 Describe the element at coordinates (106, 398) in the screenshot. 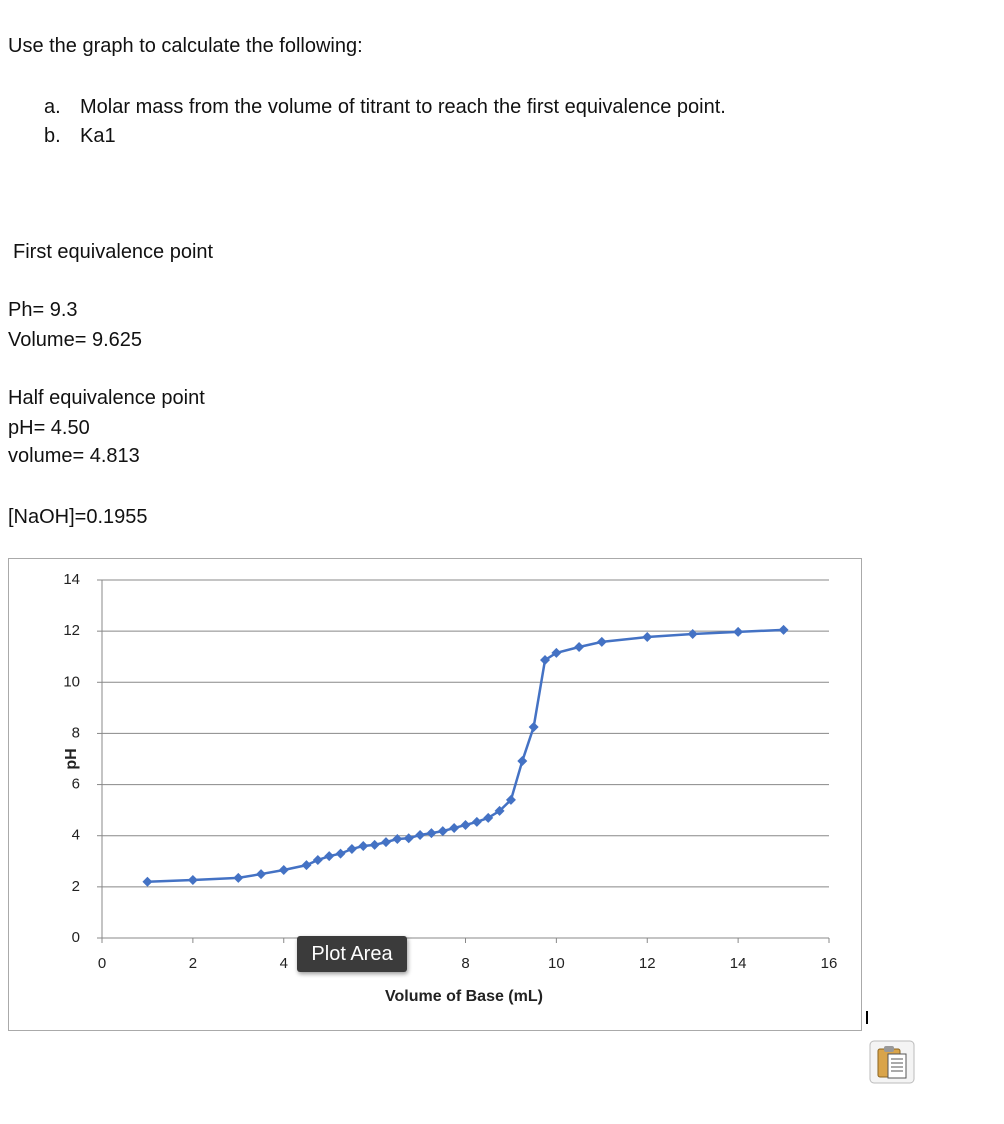

I see `heading: Half equivalence point` at that location.